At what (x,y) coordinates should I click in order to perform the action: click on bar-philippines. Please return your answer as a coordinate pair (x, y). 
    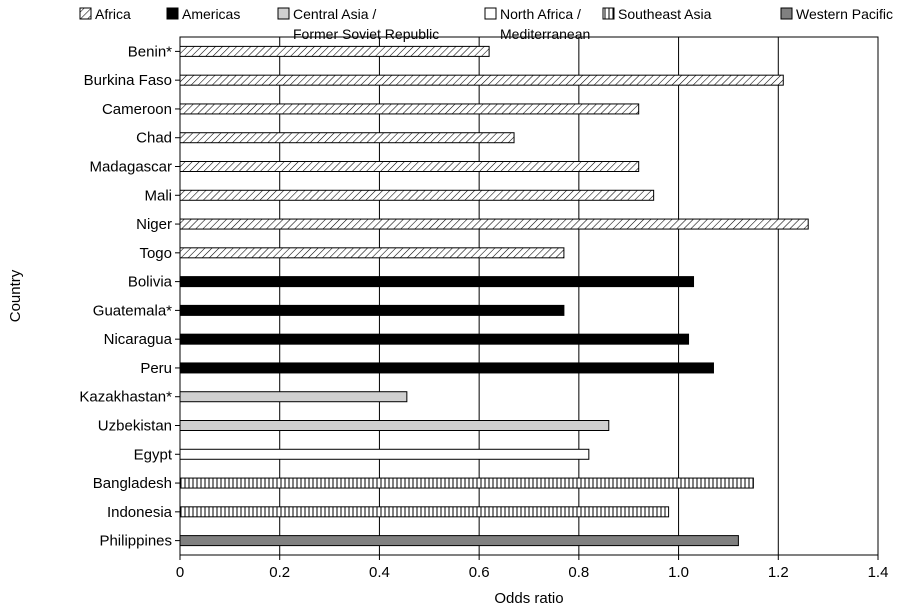
    Looking at the image, I should click on (459, 541).